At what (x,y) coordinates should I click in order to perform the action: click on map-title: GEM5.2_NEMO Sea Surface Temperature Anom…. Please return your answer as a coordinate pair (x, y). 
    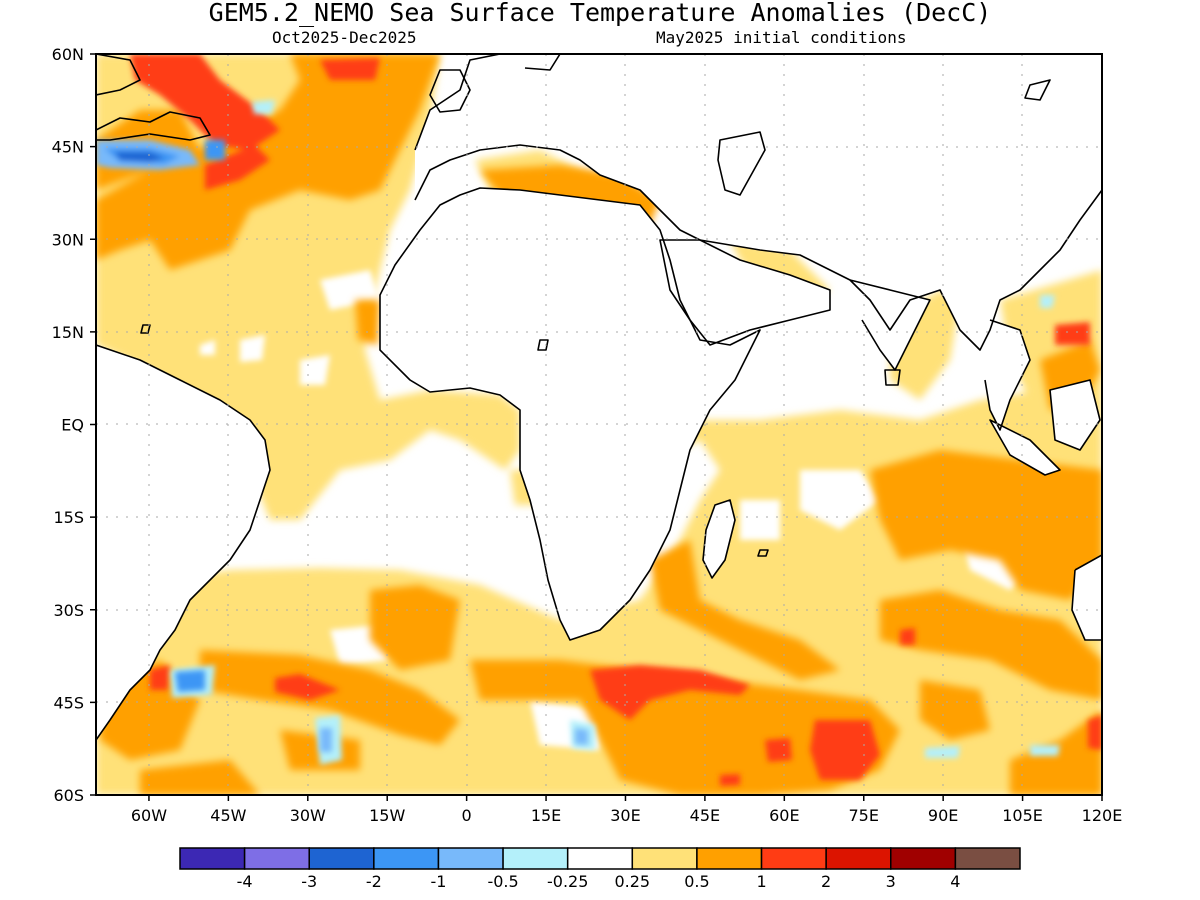
    Looking at the image, I should click on (600, 13).